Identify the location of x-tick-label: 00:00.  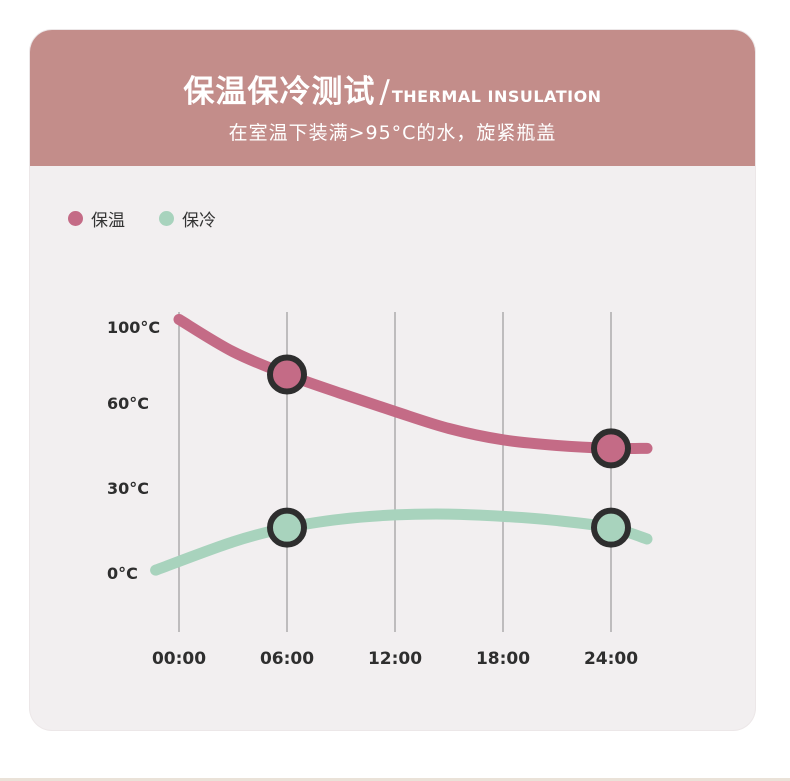
(179, 659).